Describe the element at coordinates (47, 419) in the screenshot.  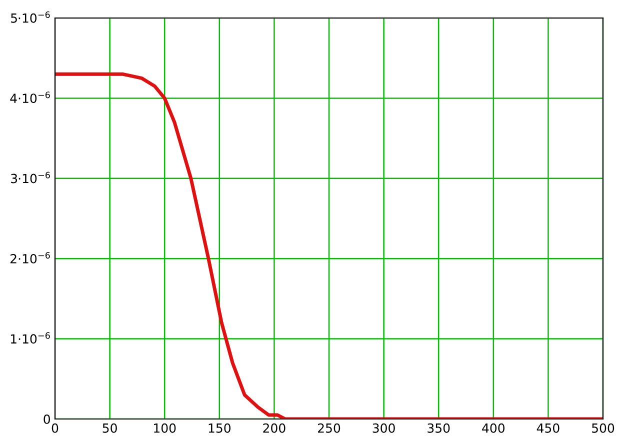
I see `y-tick-label: 0` at that location.